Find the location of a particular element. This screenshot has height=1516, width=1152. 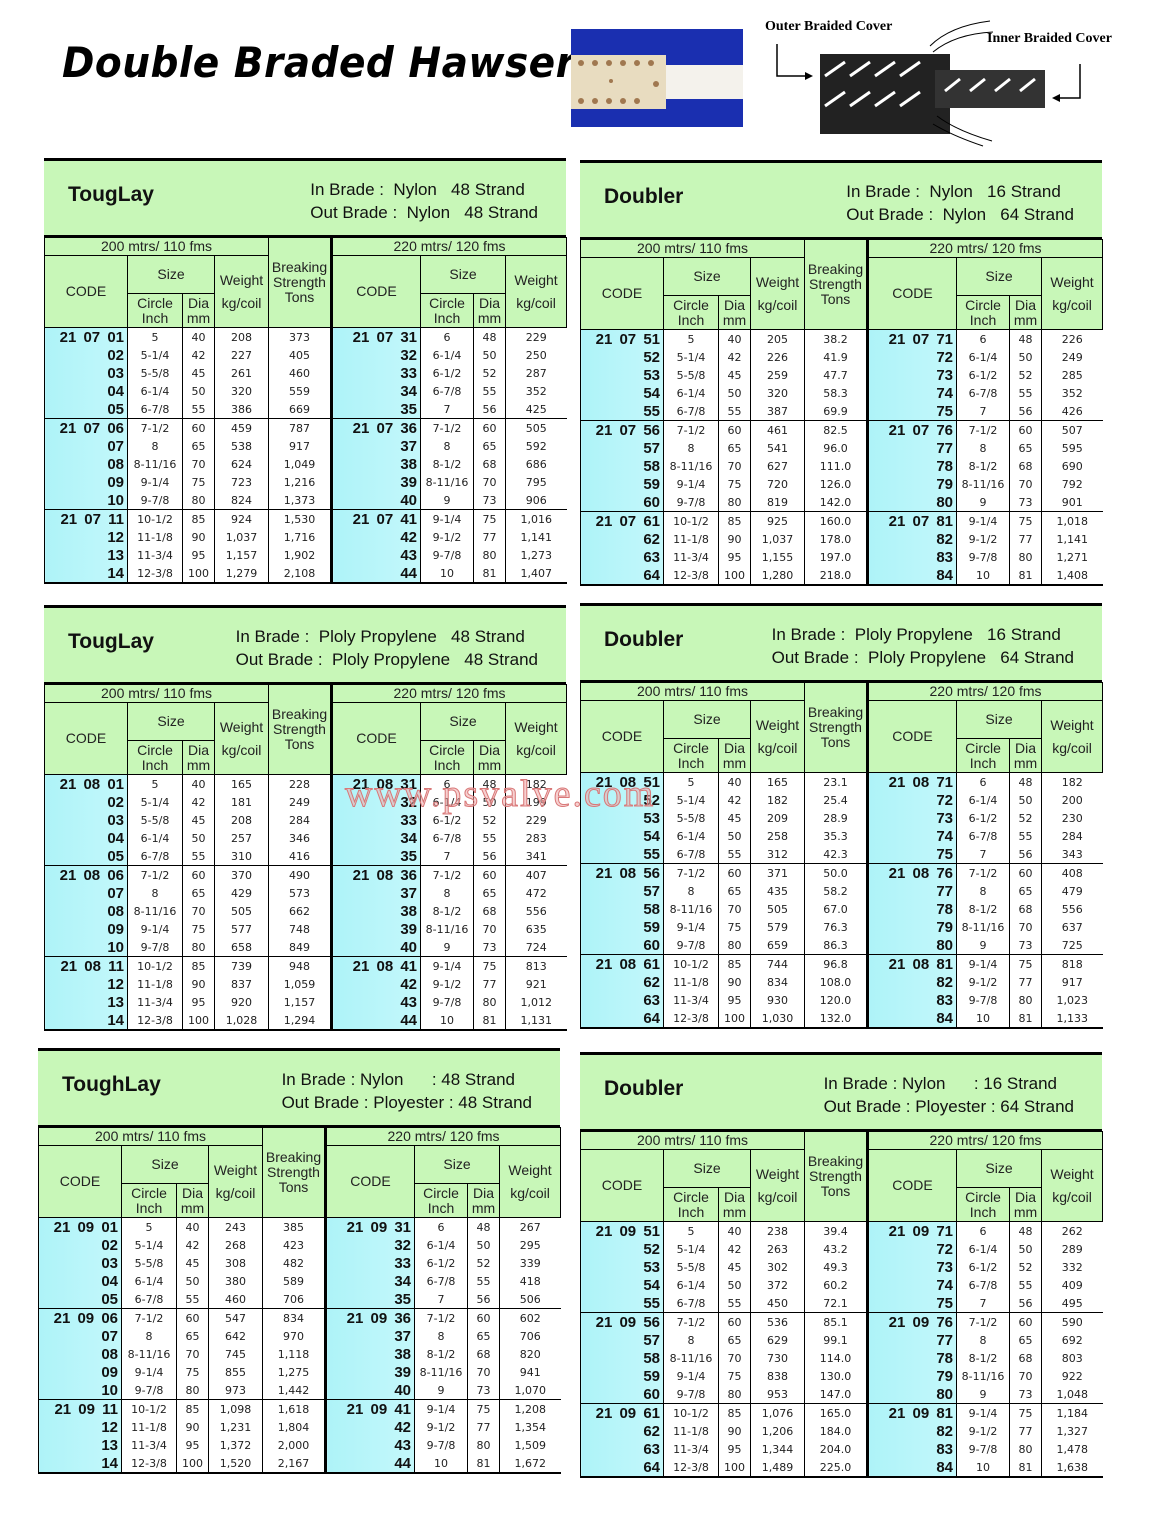

breaking-strength-cell: 96.8 is located at coordinates (836, 963).